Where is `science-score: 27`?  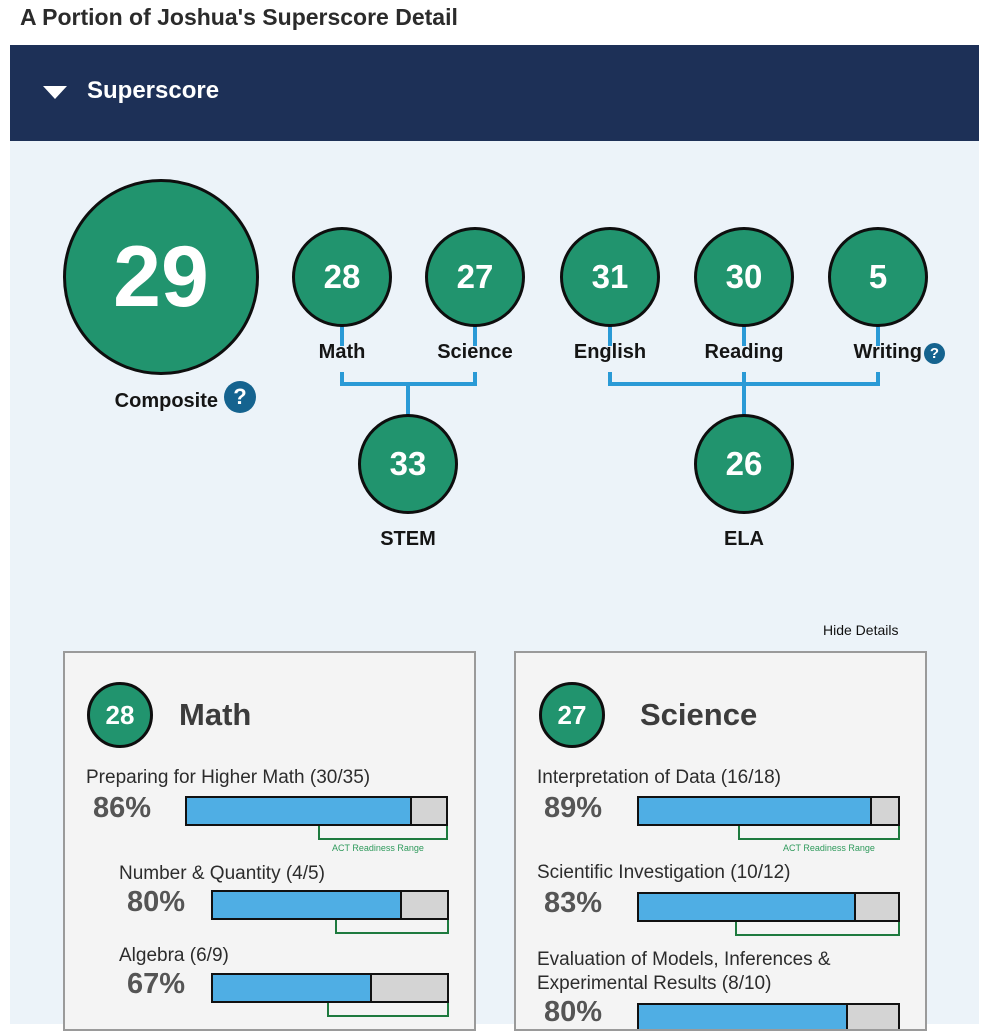
science-score: 27 is located at coordinates (475, 276).